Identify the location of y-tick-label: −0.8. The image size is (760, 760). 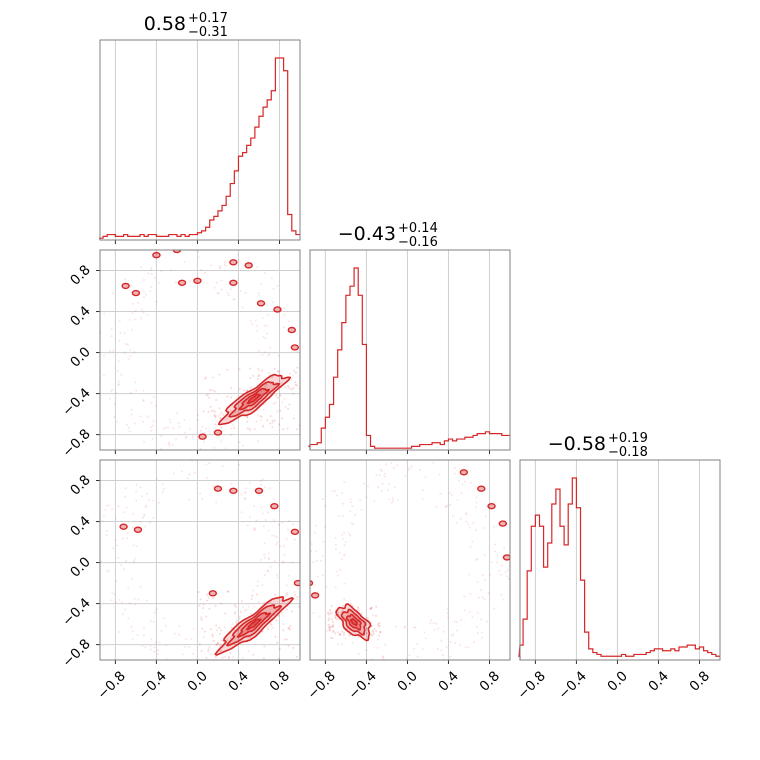
(76, 653).